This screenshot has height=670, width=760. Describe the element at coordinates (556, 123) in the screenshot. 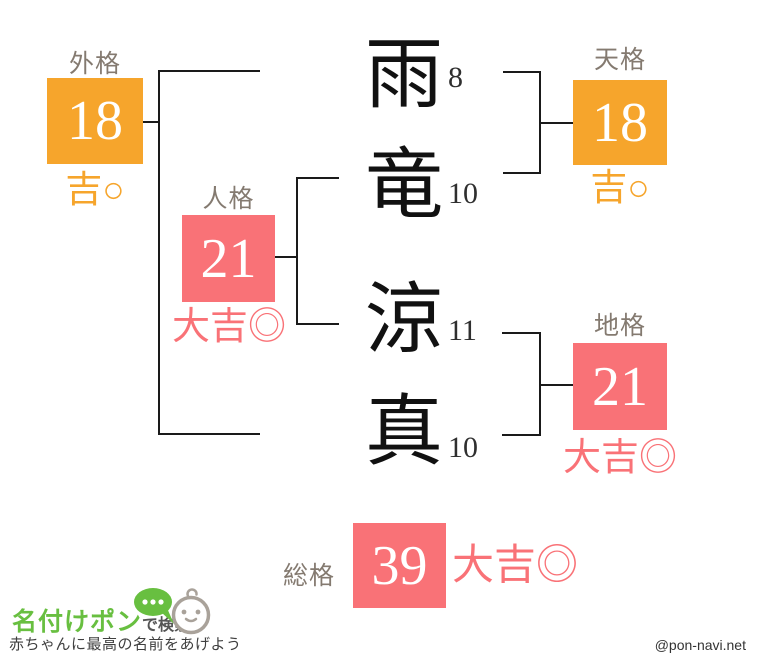

I see `tenkaku-connector-line` at that location.